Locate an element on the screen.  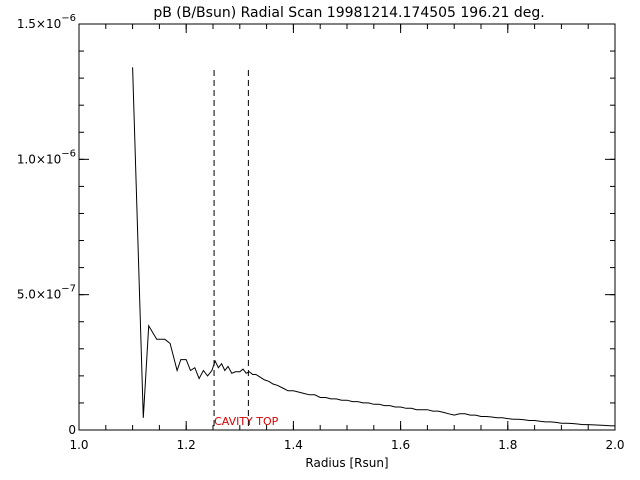
cavity-top-annotation: CAVITY TOP is located at coordinates (246, 421).